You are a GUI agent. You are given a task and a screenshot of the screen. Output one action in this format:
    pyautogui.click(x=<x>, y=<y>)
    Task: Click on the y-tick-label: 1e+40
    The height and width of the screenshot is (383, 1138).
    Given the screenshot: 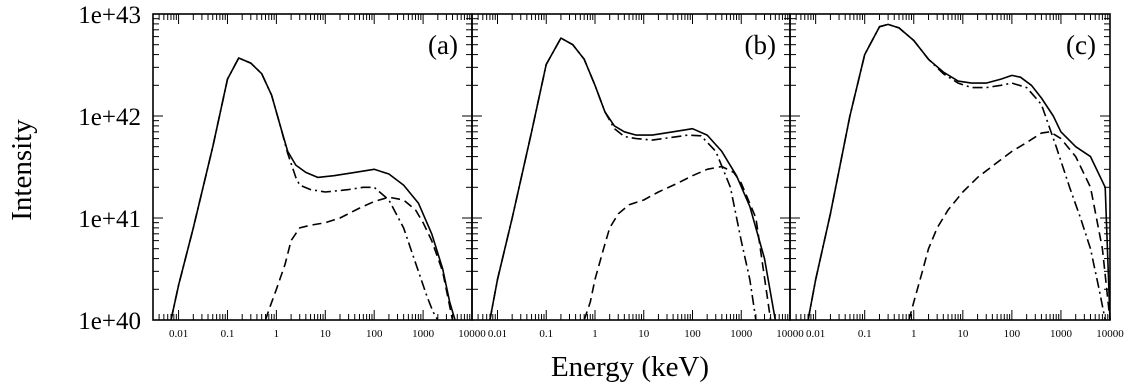 What is the action you would take?
    pyautogui.click(x=109, y=321)
    